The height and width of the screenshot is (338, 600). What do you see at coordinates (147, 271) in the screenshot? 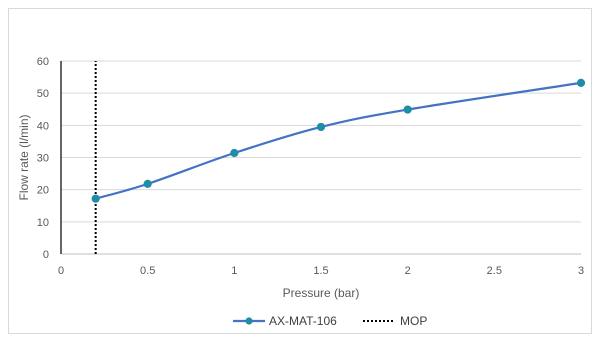
I see `x-tick-label-0-5: 0.5` at bounding box center [147, 271].